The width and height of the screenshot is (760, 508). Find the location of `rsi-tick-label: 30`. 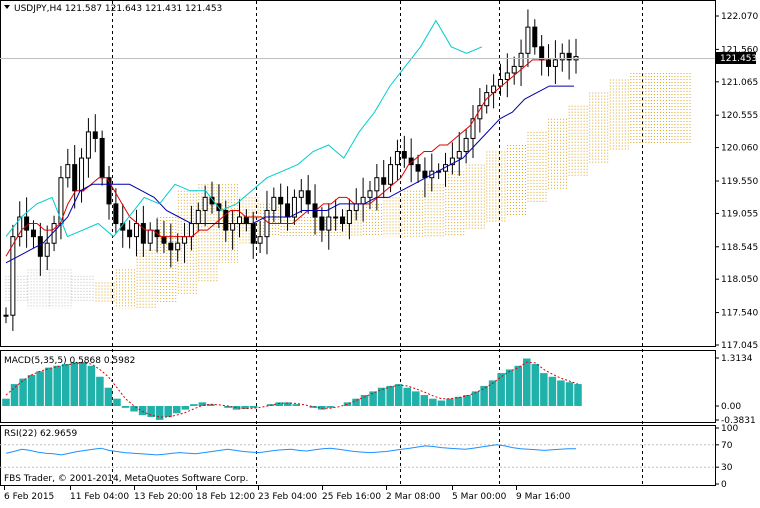

rsi-tick-label: 30 is located at coordinates (727, 468).